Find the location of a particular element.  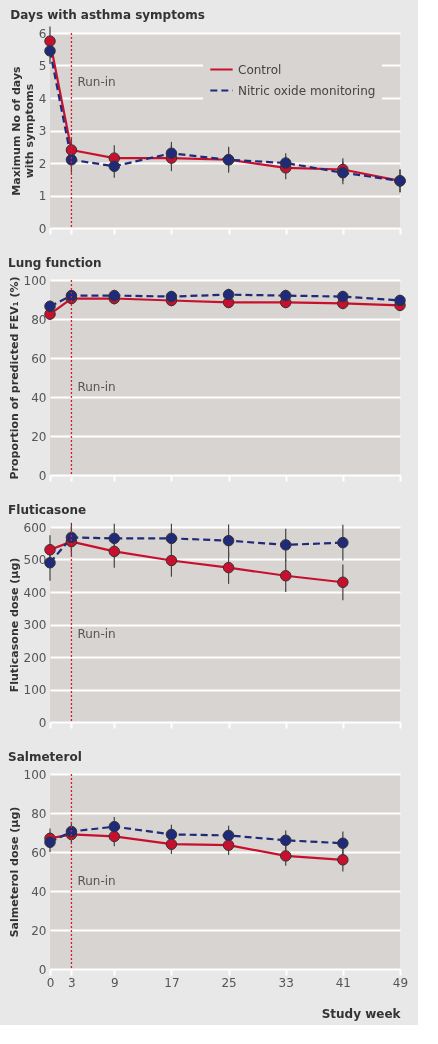

y-tick-label: 6 is located at coordinates (42, 33).